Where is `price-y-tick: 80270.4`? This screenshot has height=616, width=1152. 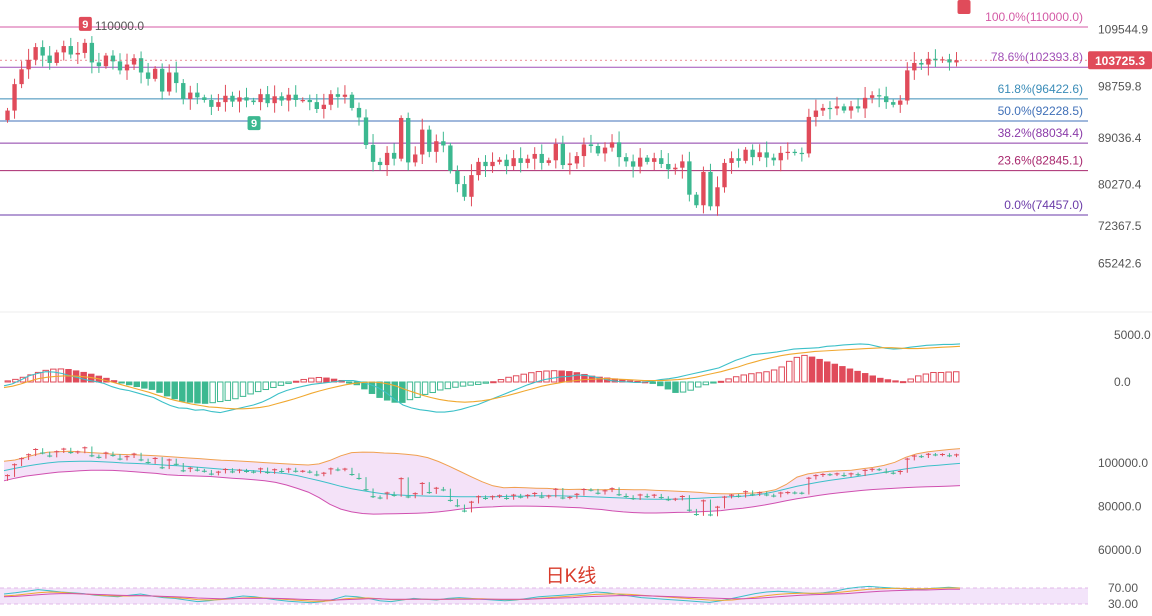 price-y-tick: 80270.4 is located at coordinates (1120, 184).